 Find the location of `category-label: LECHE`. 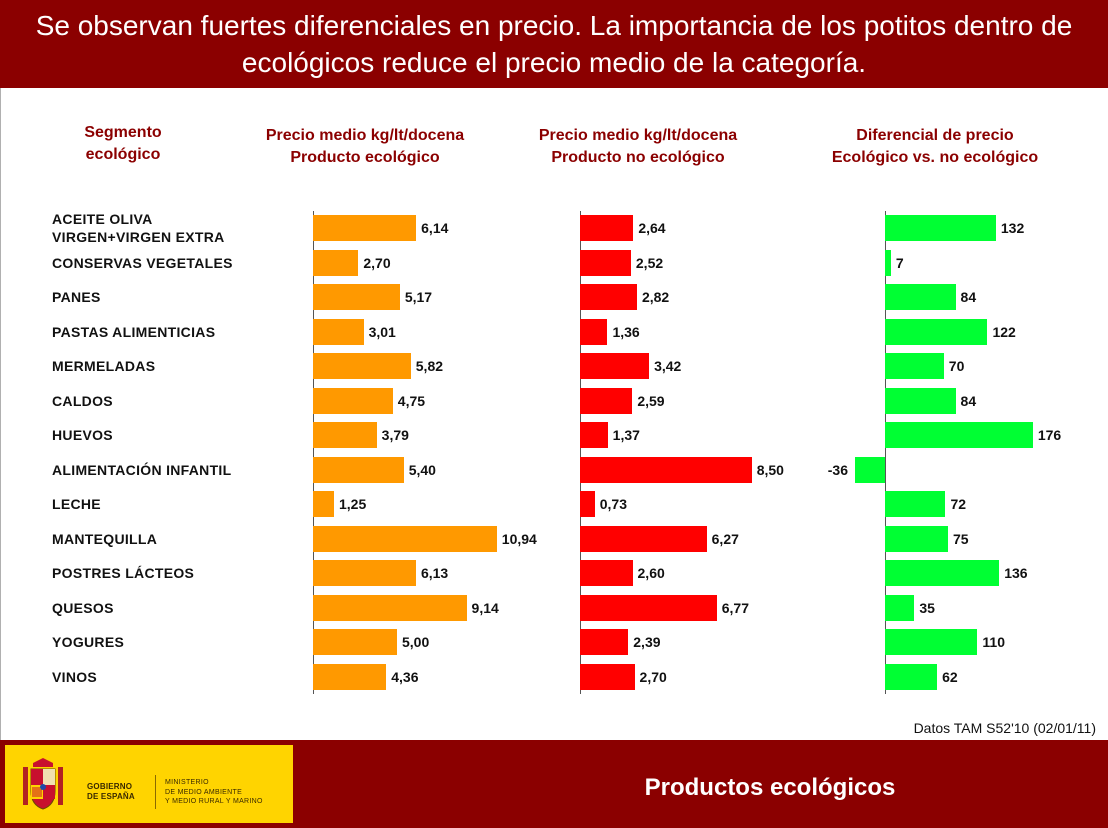

category-label: LECHE is located at coordinates (76, 504).